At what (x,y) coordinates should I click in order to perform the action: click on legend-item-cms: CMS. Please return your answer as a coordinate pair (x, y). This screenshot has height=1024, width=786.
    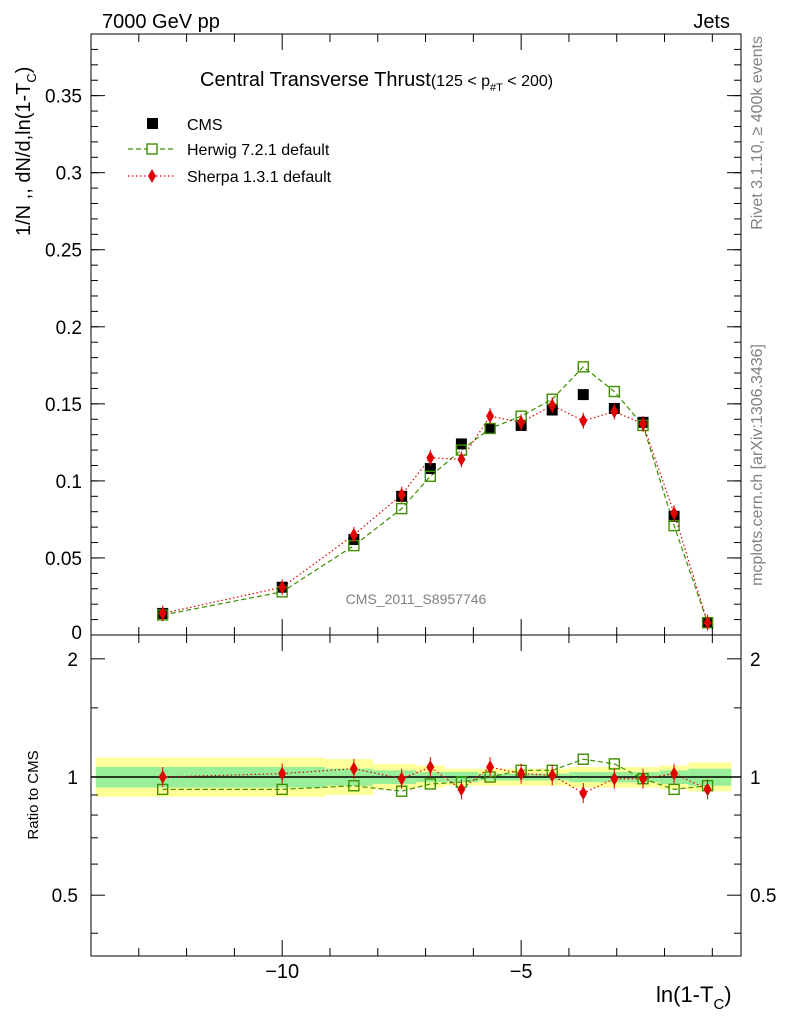
    Looking at the image, I should click on (185, 125).